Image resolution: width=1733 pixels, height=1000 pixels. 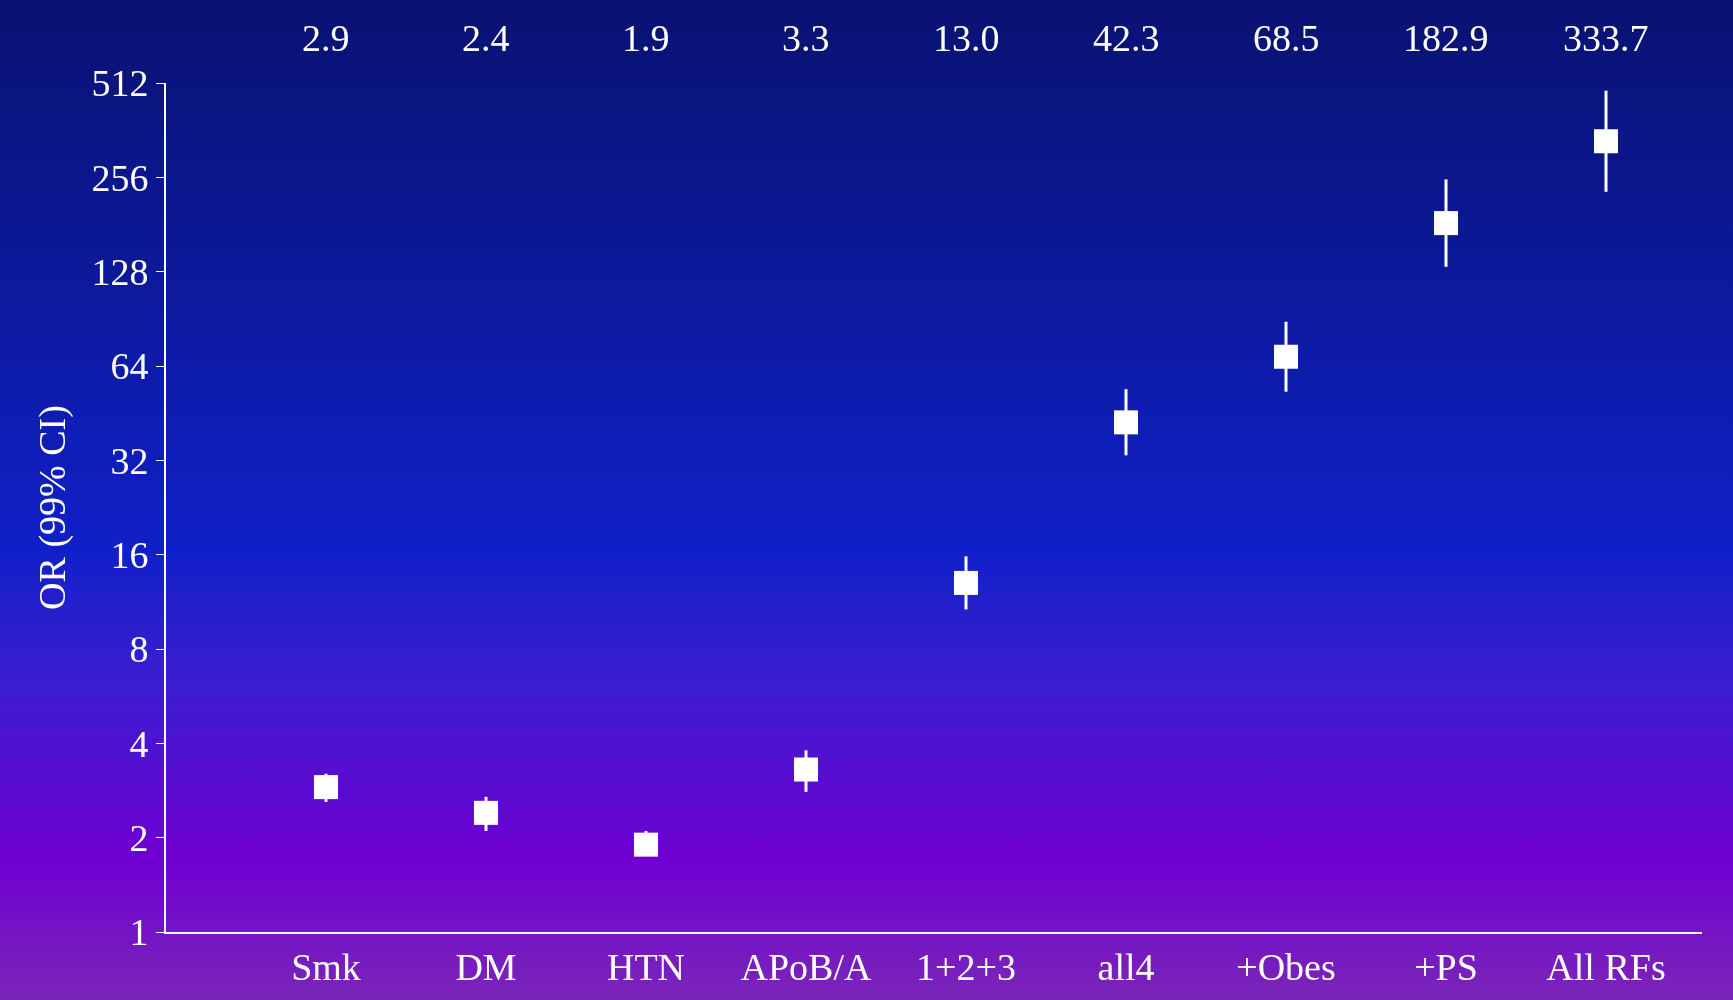 I want to click on y-tick-label: 64, so click(x=129, y=366).